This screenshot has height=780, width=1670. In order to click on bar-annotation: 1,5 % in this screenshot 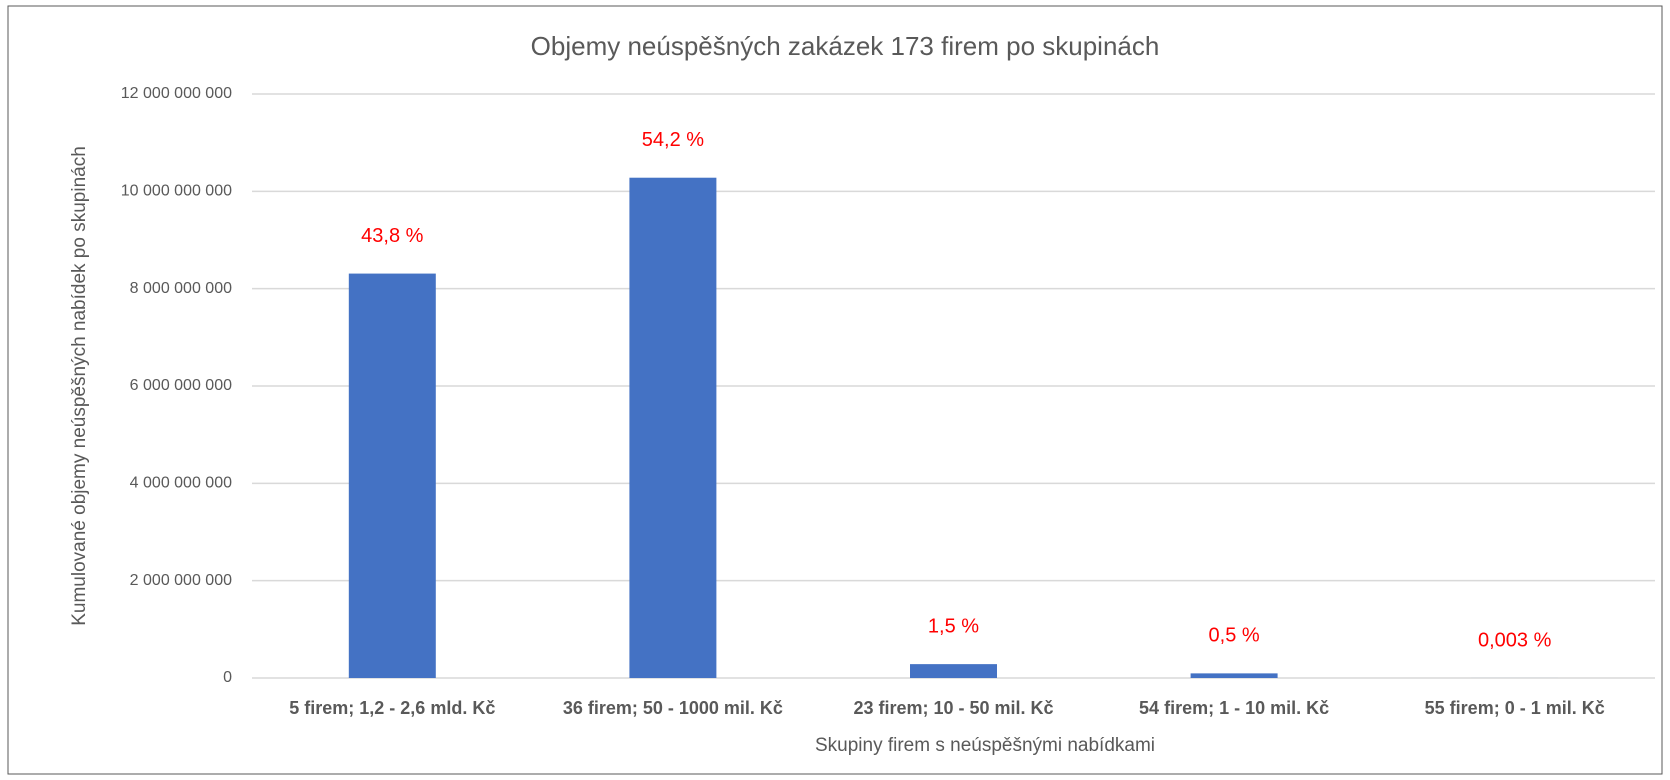, I will do `click(953, 626)`.